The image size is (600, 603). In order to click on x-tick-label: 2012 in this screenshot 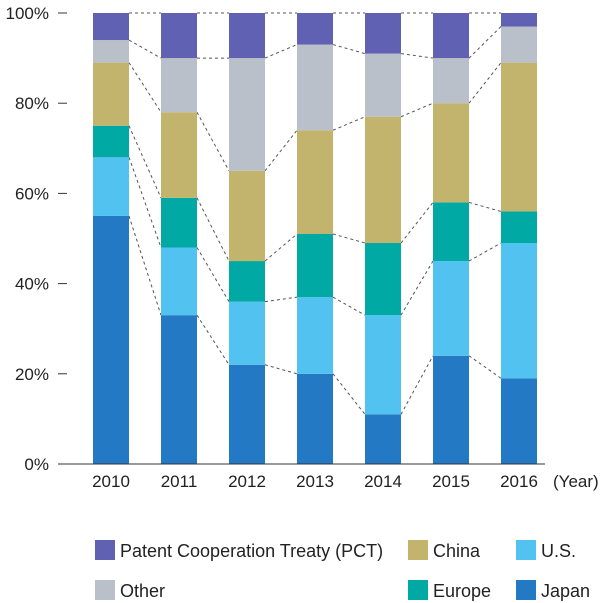, I will do `click(247, 481)`.